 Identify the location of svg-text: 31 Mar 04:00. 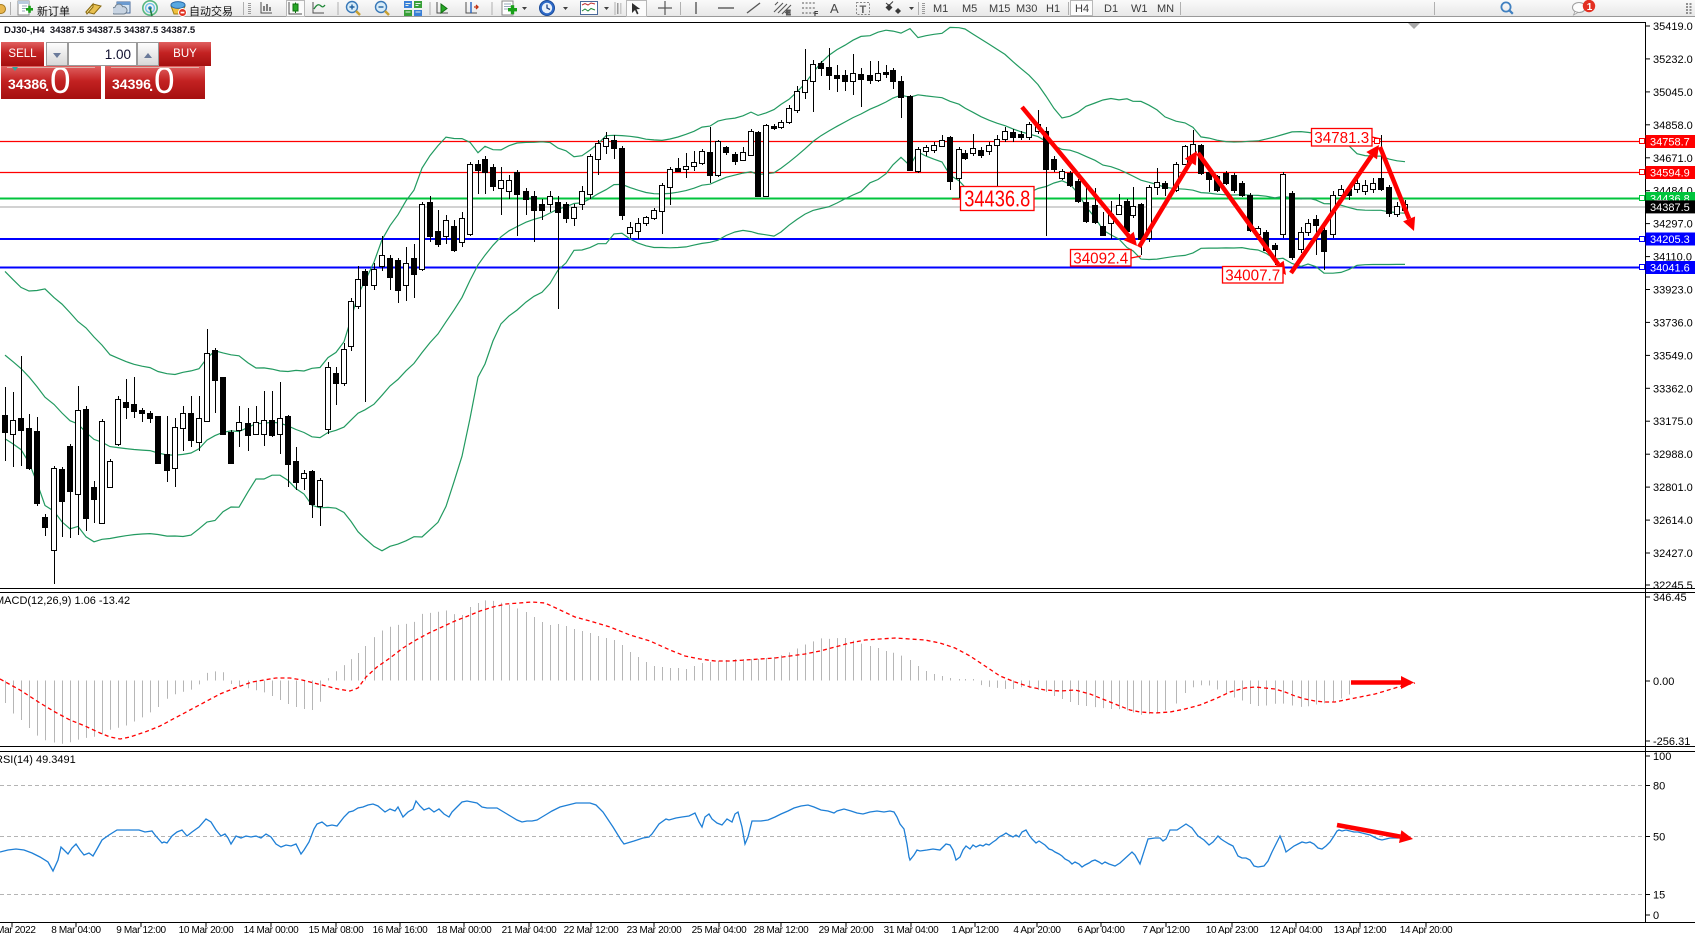
(912, 929).